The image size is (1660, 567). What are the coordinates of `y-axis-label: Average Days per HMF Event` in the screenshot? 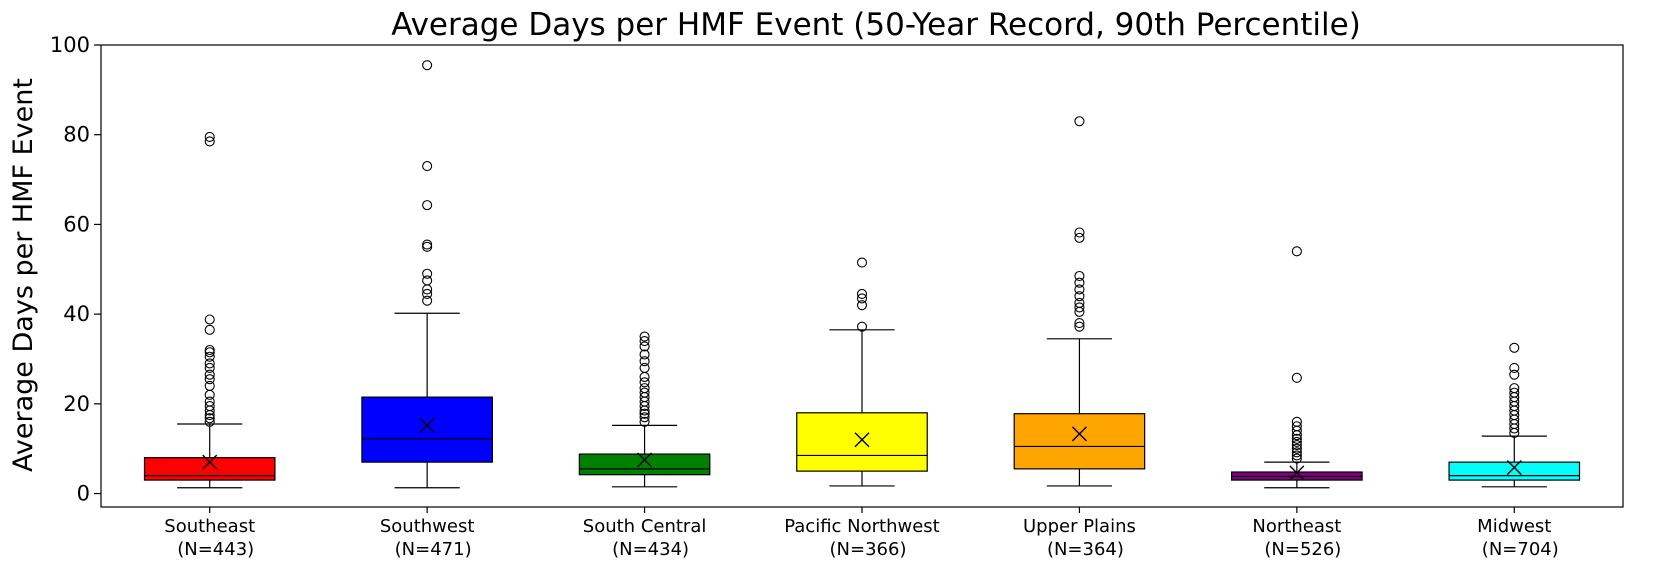 It's located at (23, 275).